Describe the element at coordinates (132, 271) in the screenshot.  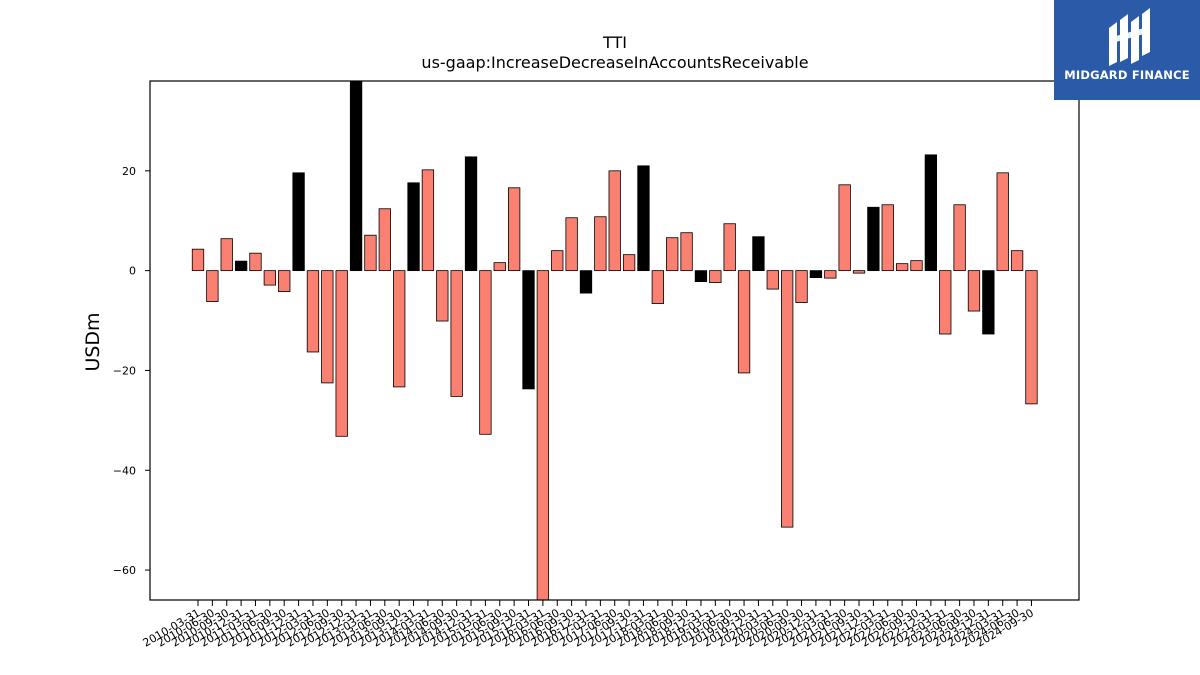
I see `y-tick-label: 0` at that location.